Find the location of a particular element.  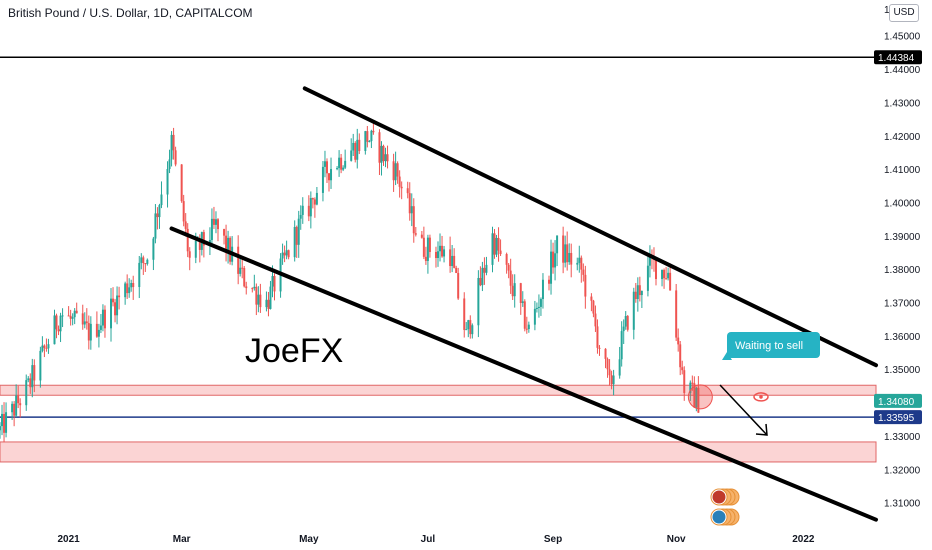

joefx-watermark: JoeFX is located at coordinates (294, 351).